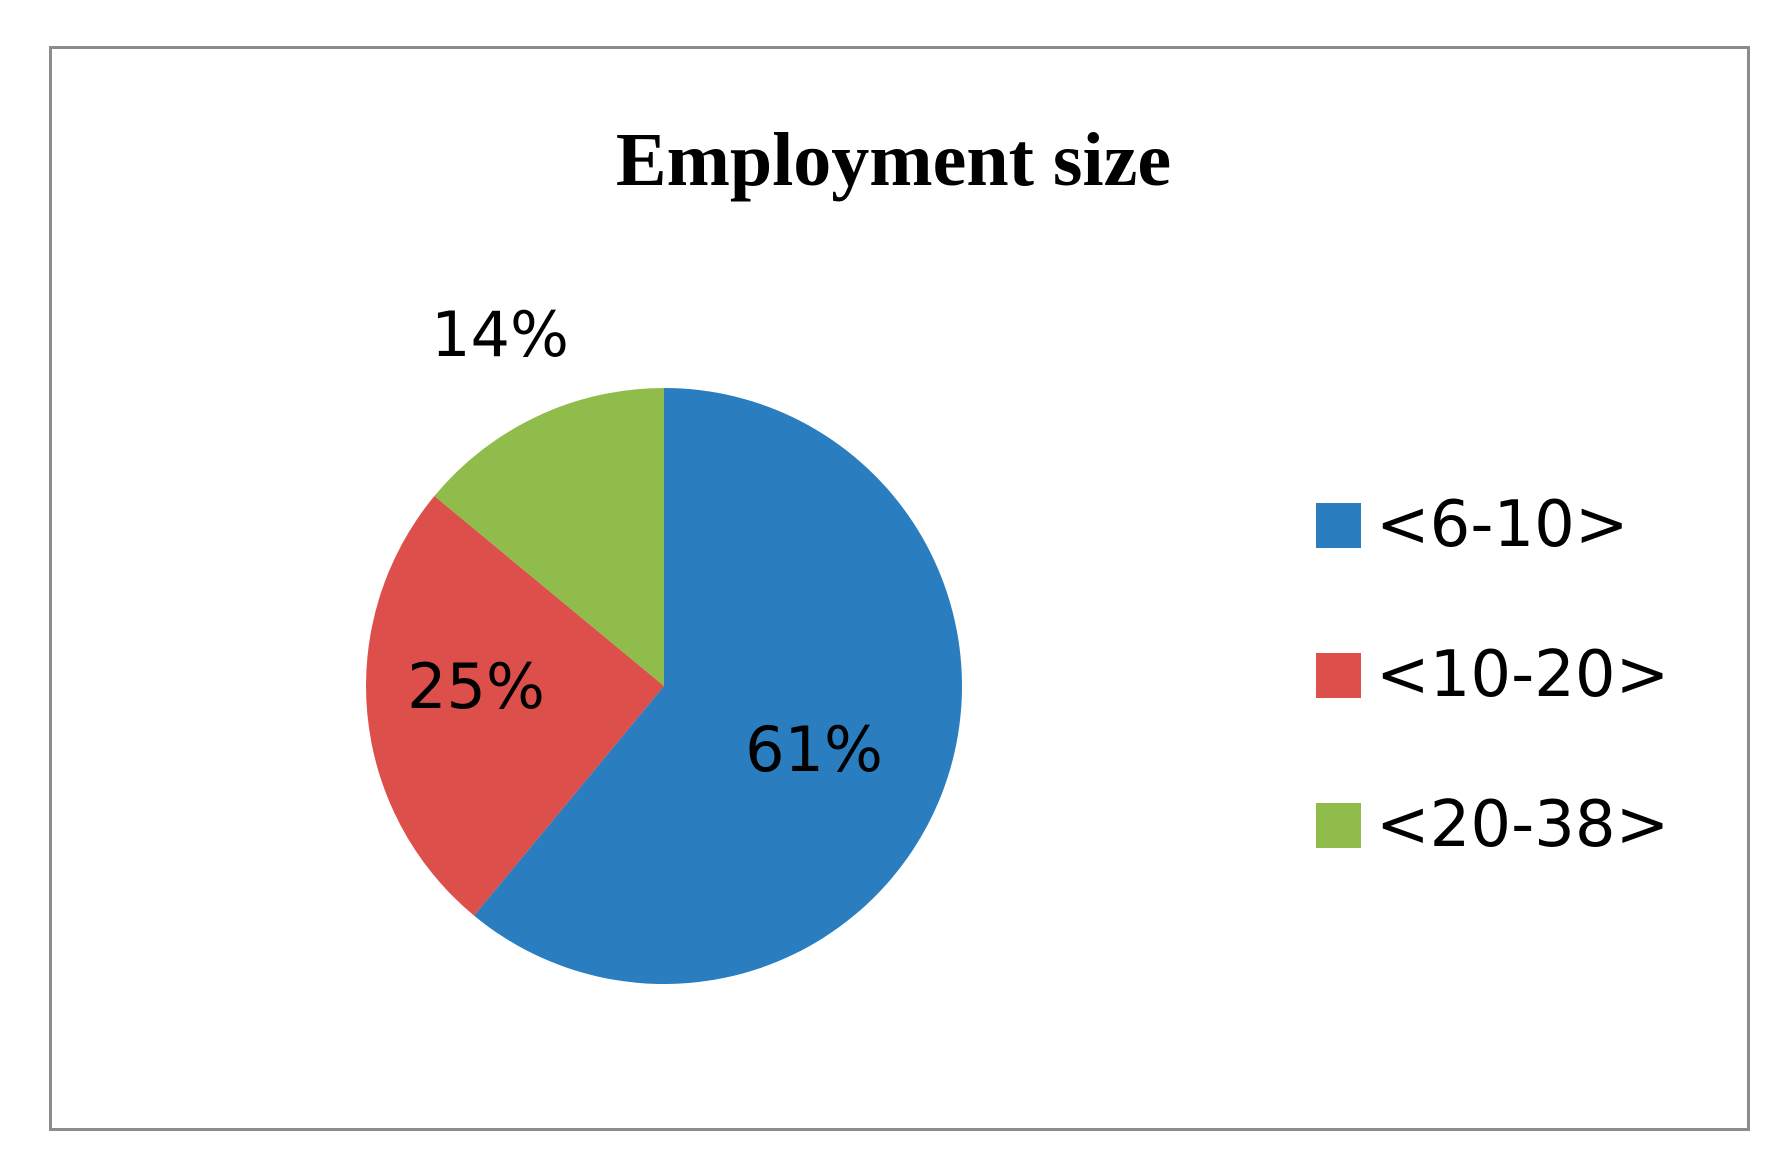 The image size is (1787, 1170). I want to click on legend-label: <10-20>, so click(1523, 675).